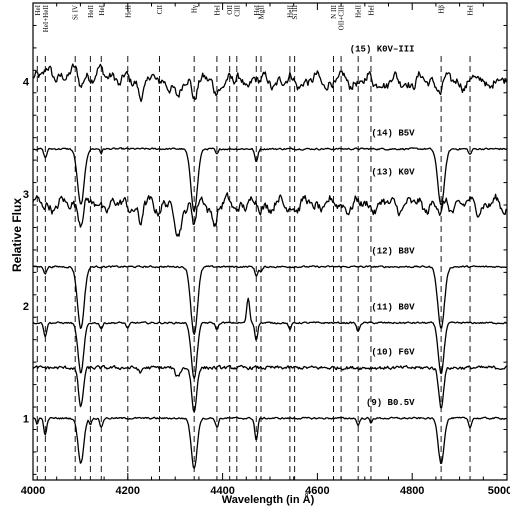  What do you see at coordinates (334, 11) in the screenshot?
I see `line-mark-label-15: N III` at bounding box center [334, 11].